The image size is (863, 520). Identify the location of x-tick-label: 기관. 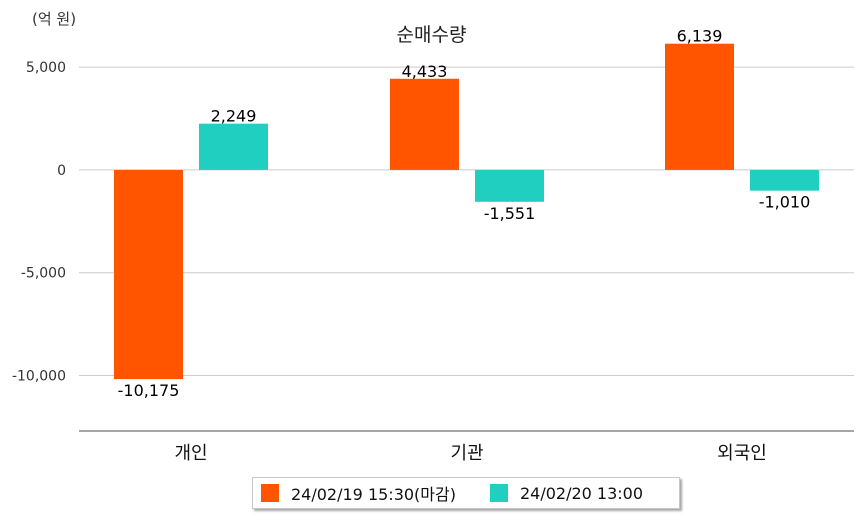
(466, 453).